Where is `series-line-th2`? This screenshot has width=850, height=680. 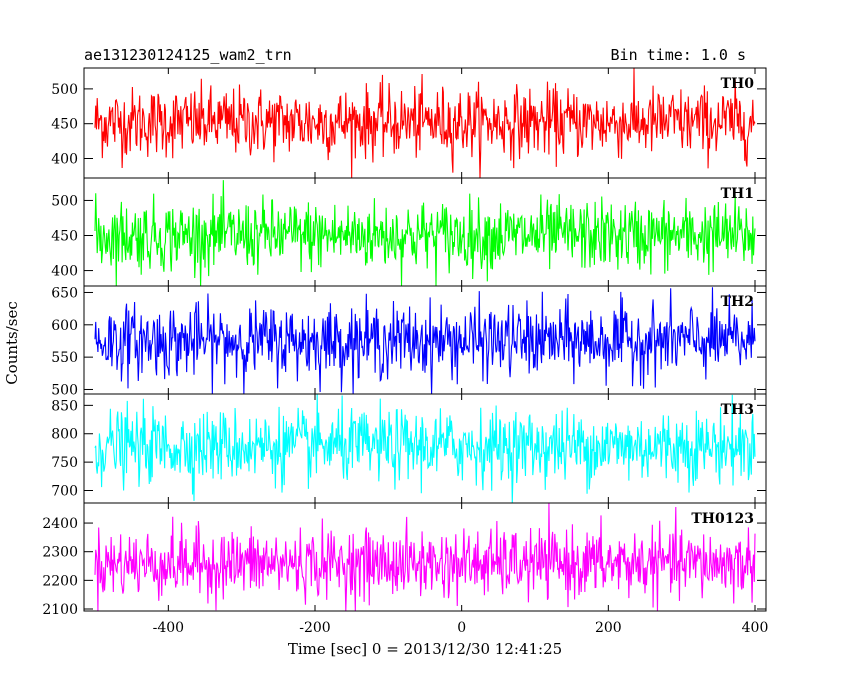
series-line-th2 is located at coordinates (425, 340).